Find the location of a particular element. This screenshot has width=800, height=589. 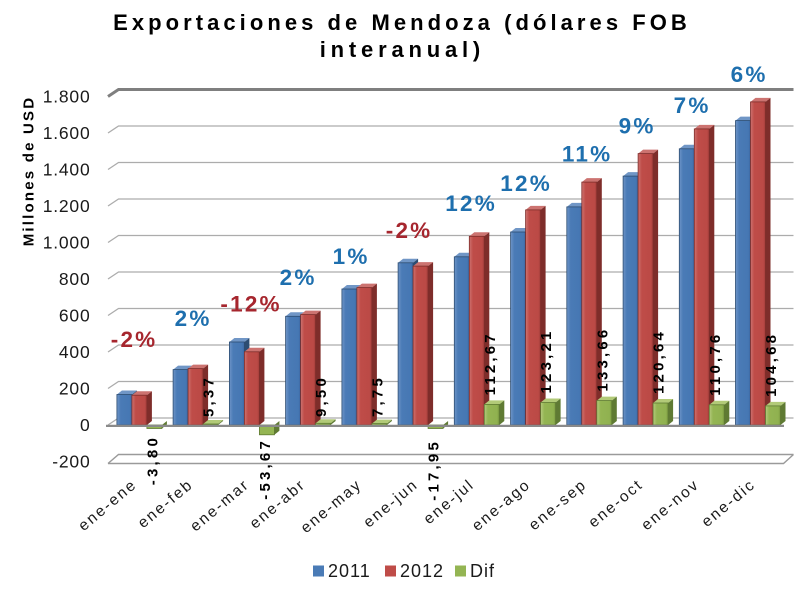

svg-text: interanual) is located at coordinates (402, 49).